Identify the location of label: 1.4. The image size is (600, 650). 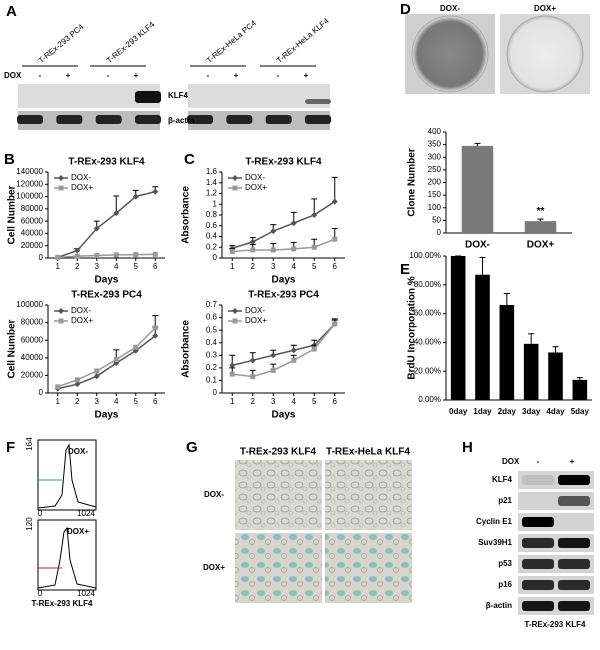
(212, 182).